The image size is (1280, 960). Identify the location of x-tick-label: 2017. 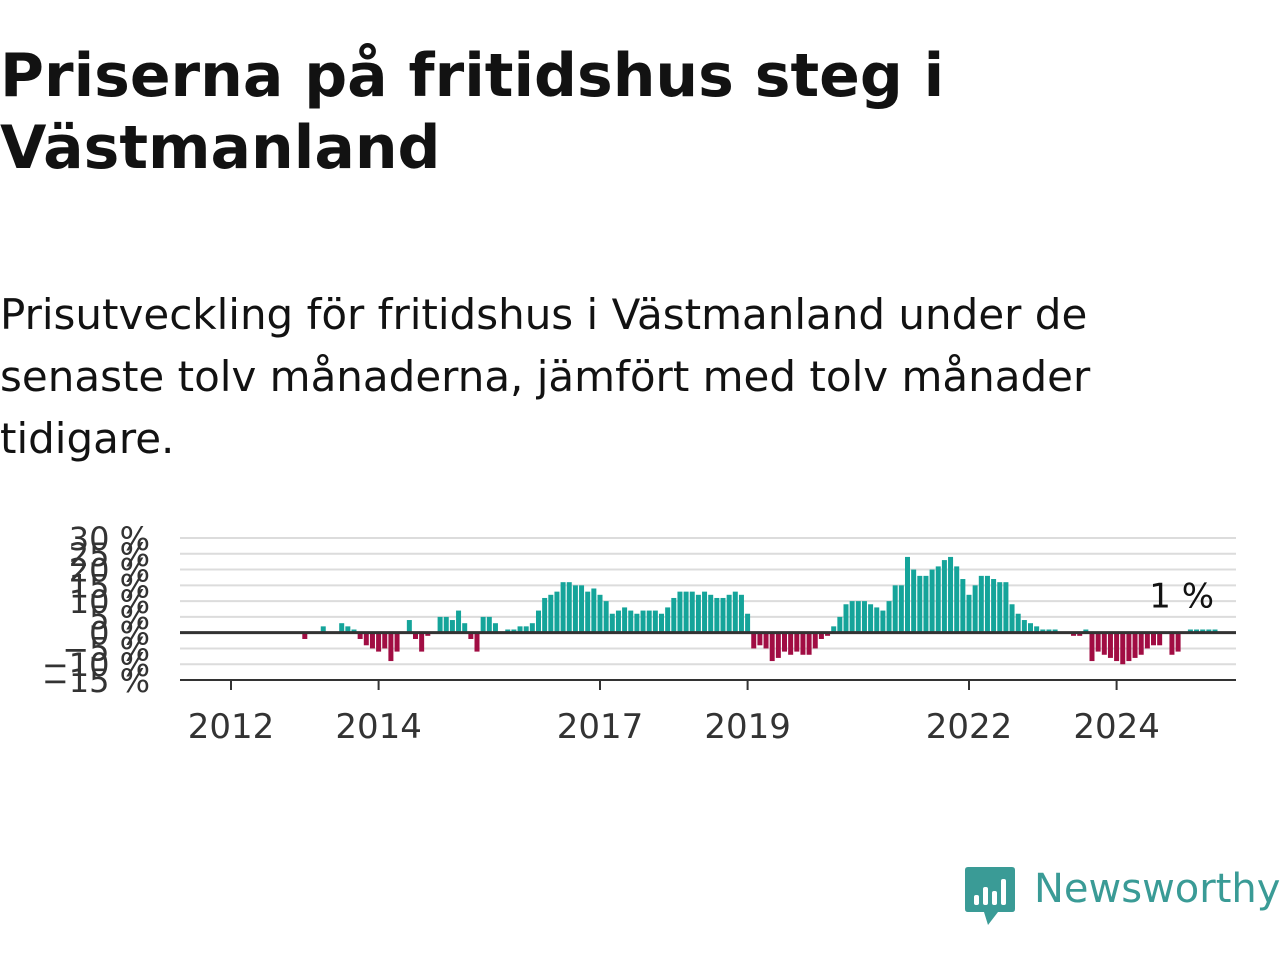
(600, 723).